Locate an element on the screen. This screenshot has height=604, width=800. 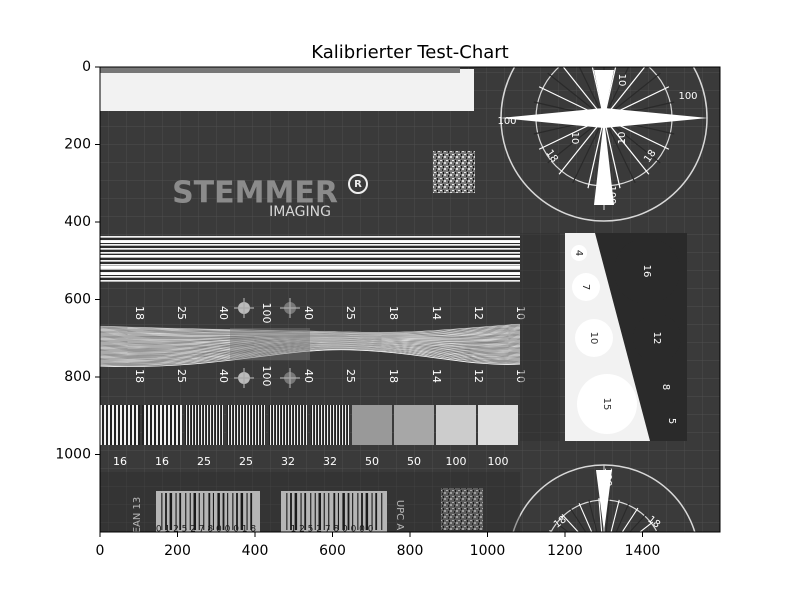
ean13-label: EAN 13 is located at coordinates (137, 515).